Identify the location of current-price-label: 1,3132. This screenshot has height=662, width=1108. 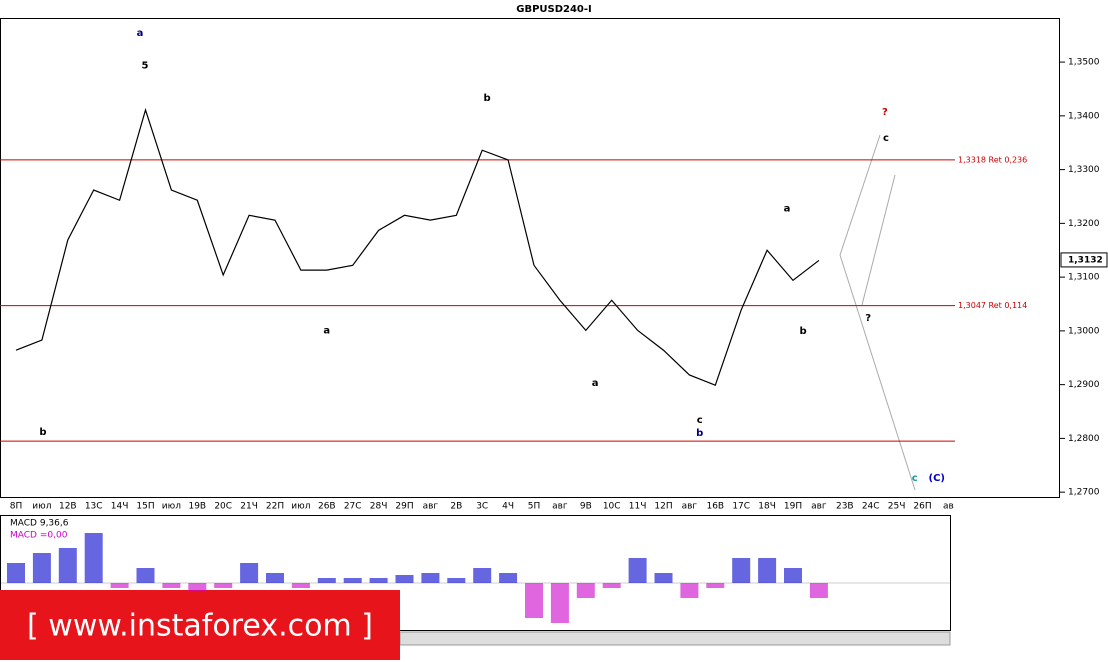
(1085, 260).